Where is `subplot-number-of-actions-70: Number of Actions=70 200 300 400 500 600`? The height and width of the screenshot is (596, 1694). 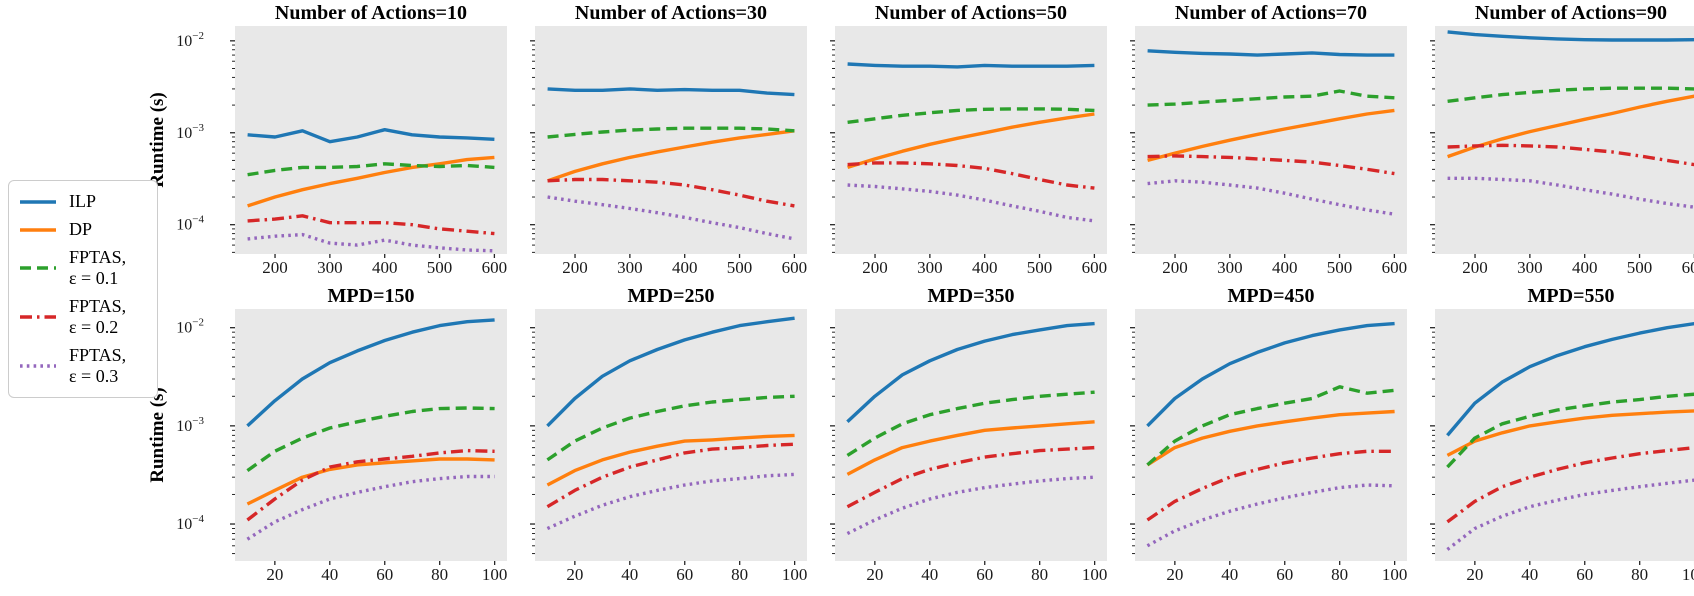
subplot-number-of-actions-70: Number of Actions=70 200 300 400 500 600 is located at coordinates (1266, 141).